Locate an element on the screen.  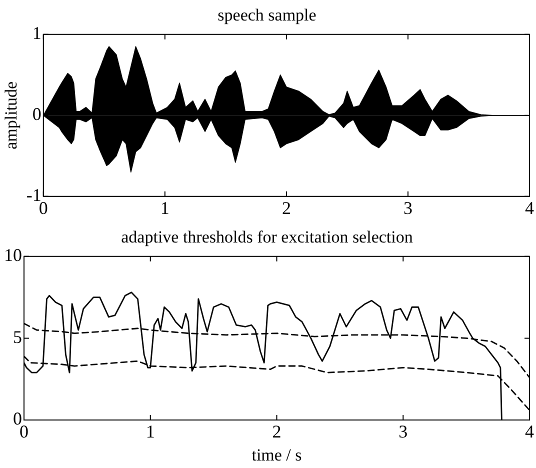
x-axis-title: time / s is located at coordinates (277, 454).